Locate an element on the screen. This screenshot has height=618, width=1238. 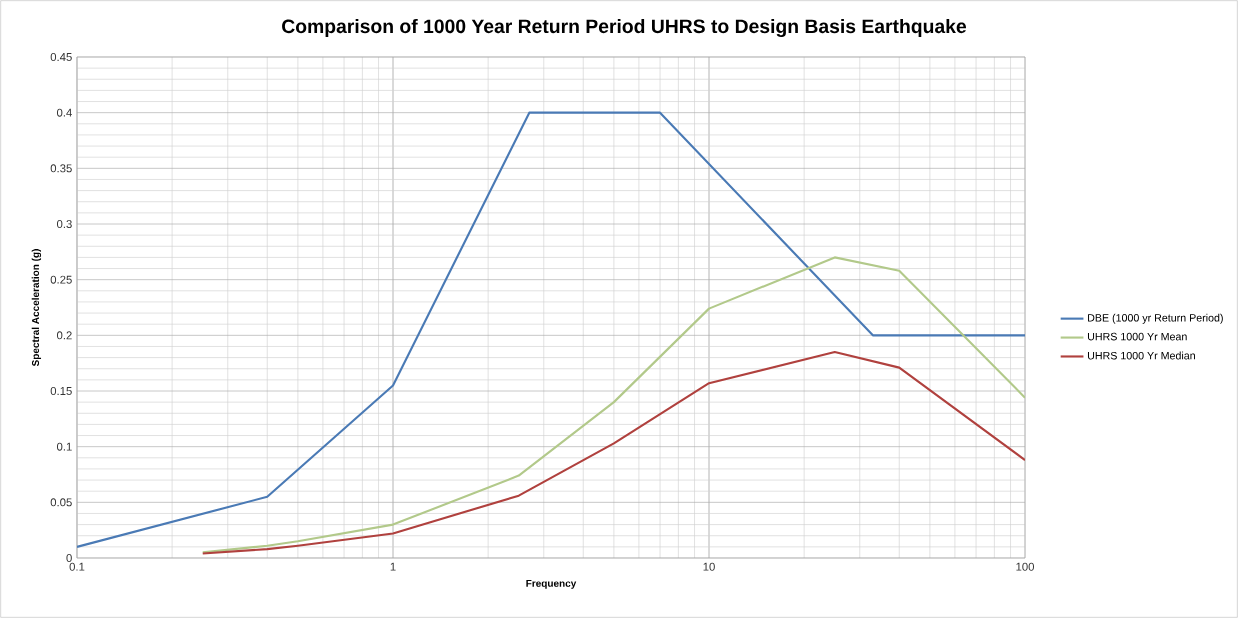
x-axis-title: Frequency is located at coordinates (551, 584).